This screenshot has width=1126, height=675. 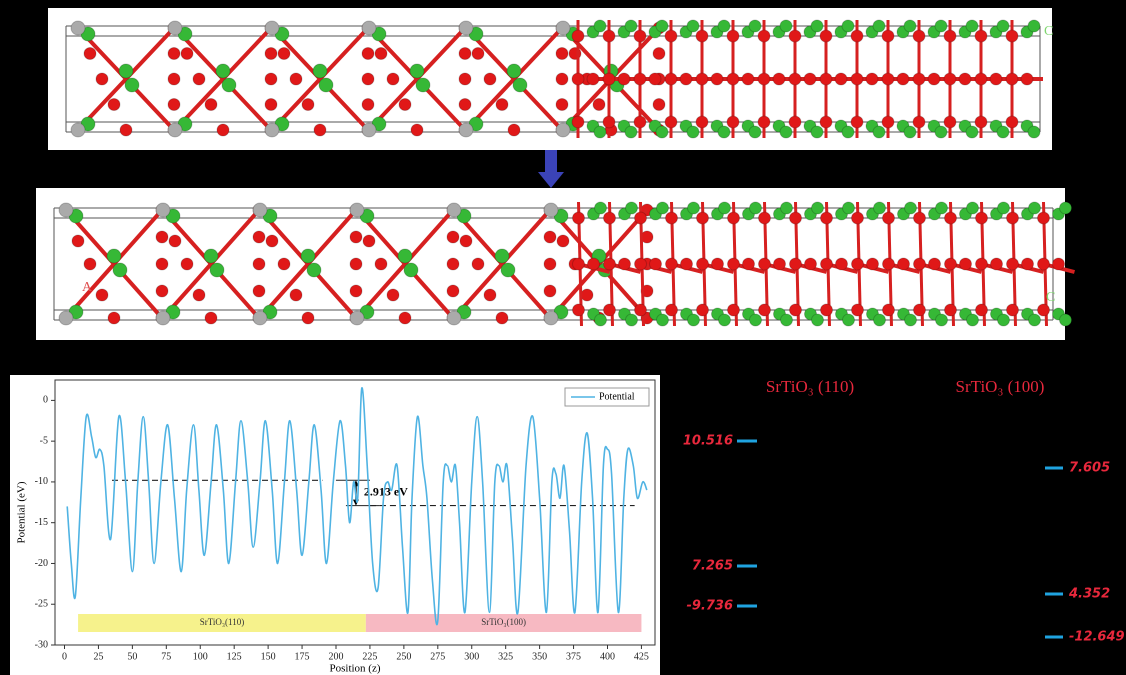 I want to click on y-tick-label: -30, so click(x=41, y=644).